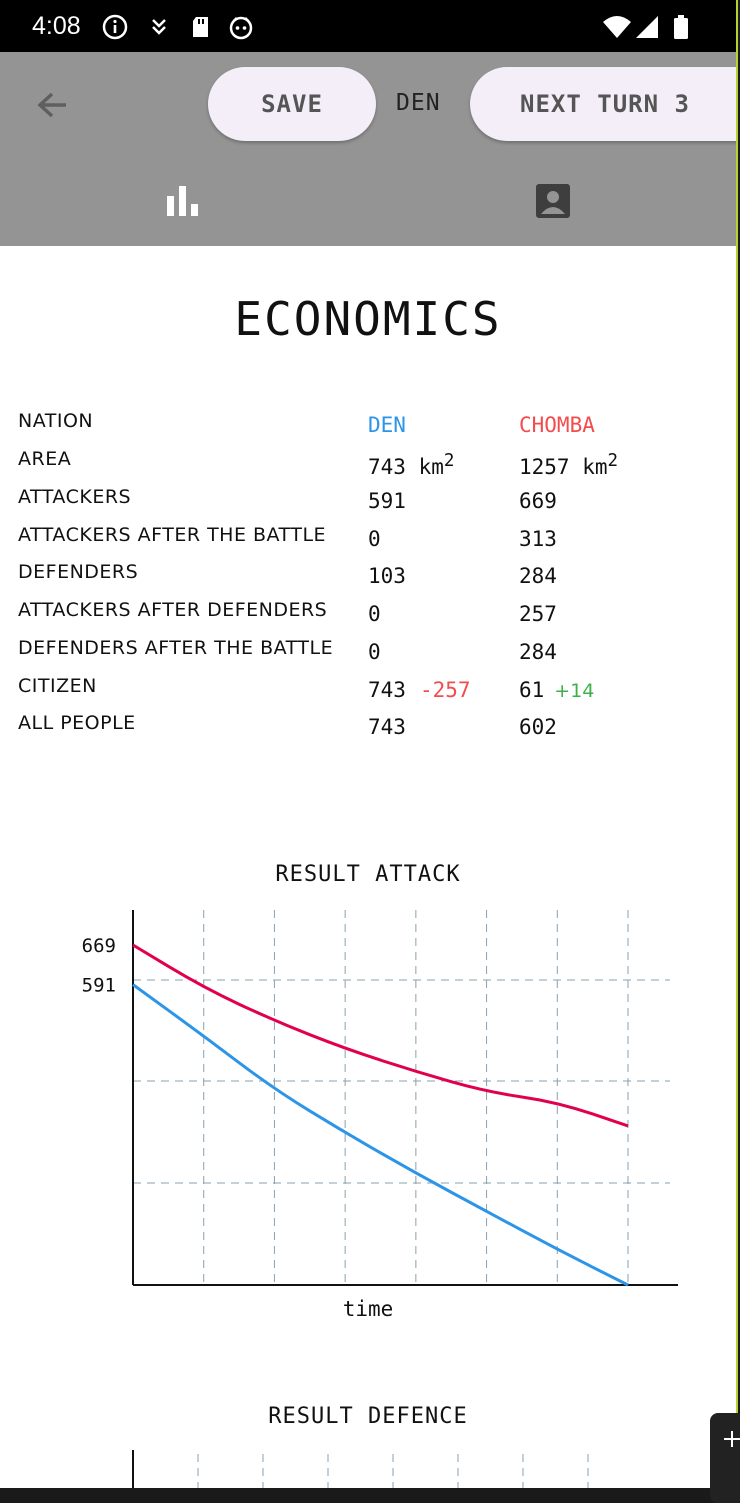 This screenshot has height=1503, width=740. I want to click on den-value: 743 -257, so click(419, 690).